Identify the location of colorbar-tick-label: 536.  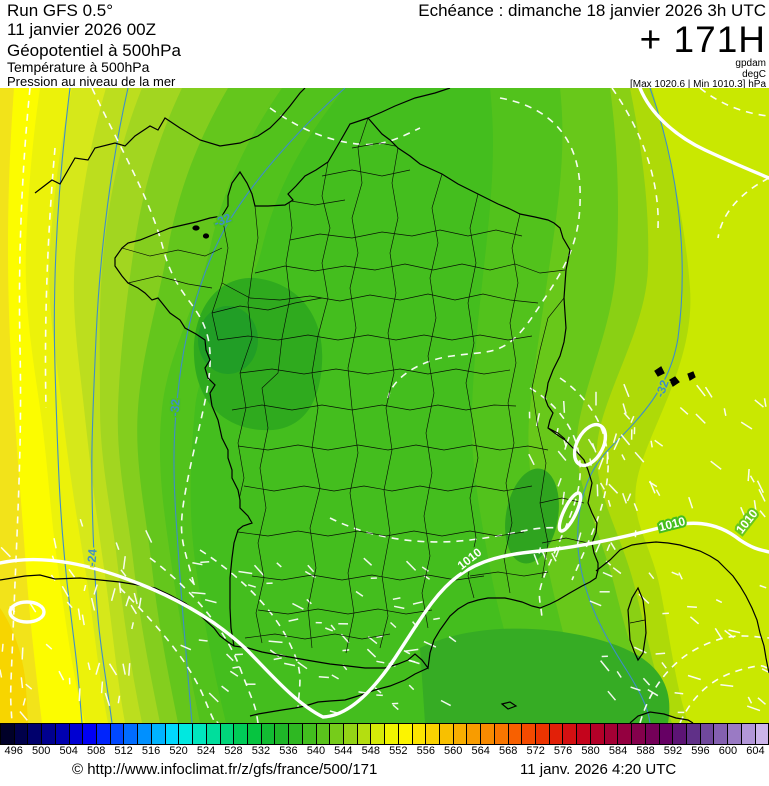
(288, 751).